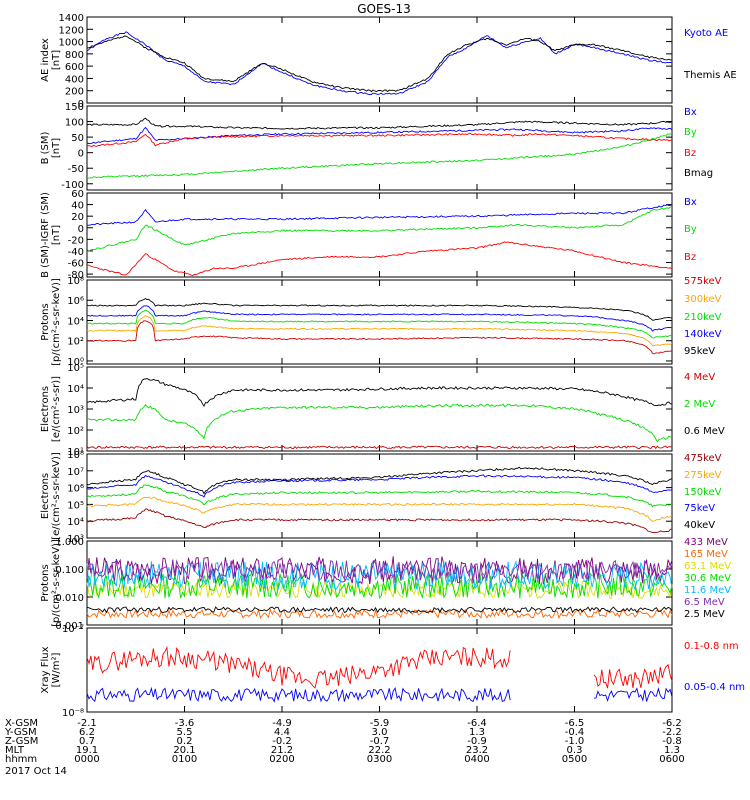  I want to click on footer-cell: -0.8, so click(672, 741).